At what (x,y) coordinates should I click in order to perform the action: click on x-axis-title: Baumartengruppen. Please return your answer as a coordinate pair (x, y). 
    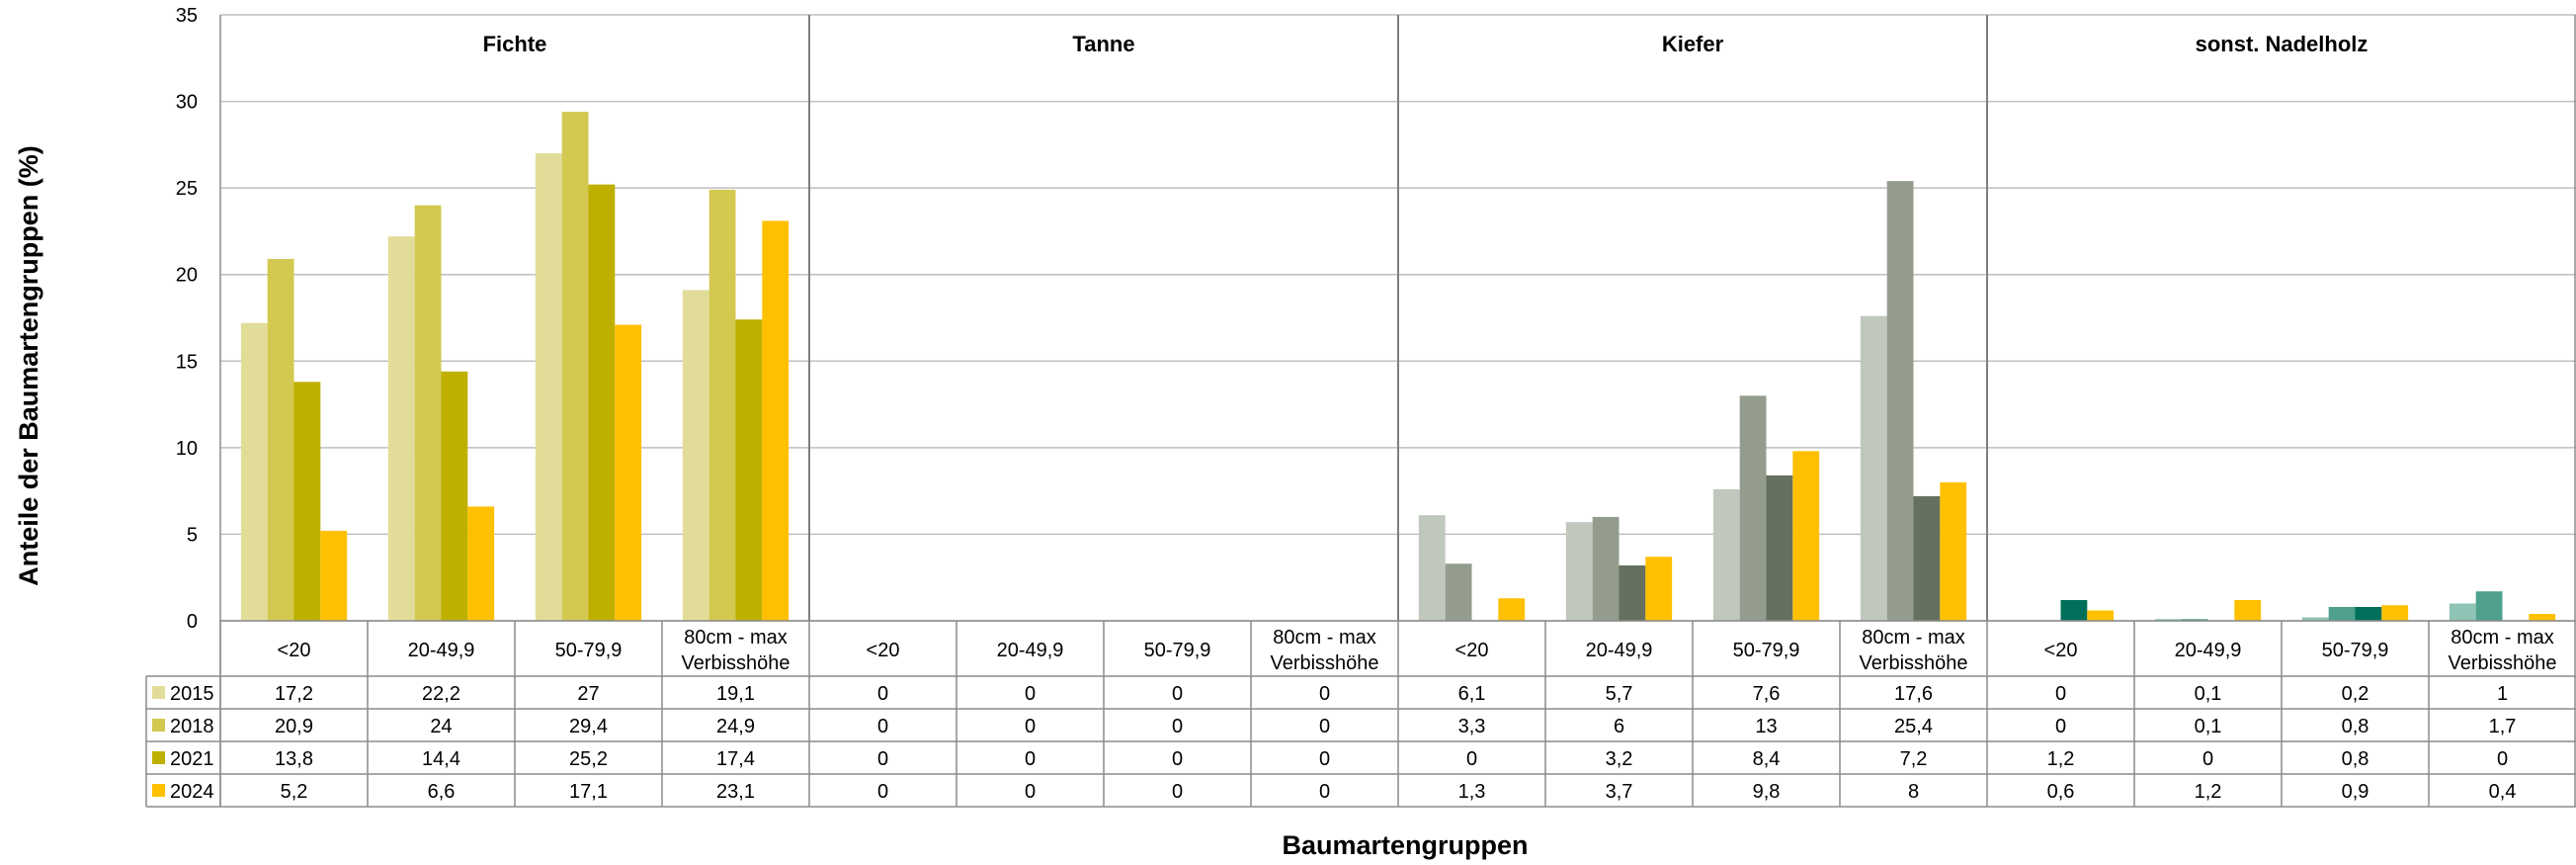
    Looking at the image, I should click on (1405, 845).